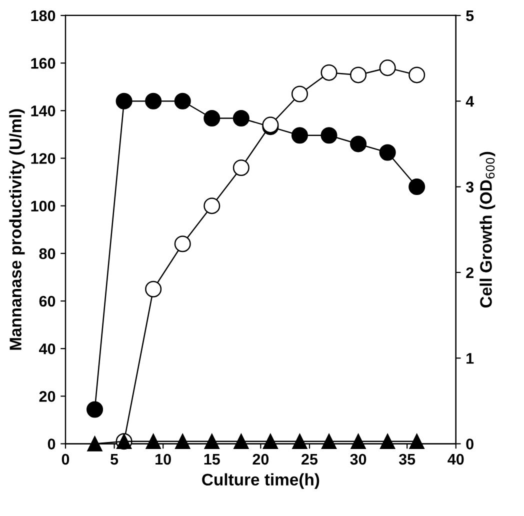 The width and height of the screenshot is (524, 516). What do you see at coordinates (212, 459) in the screenshot?
I see `x-tick-label: 15` at bounding box center [212, 459].